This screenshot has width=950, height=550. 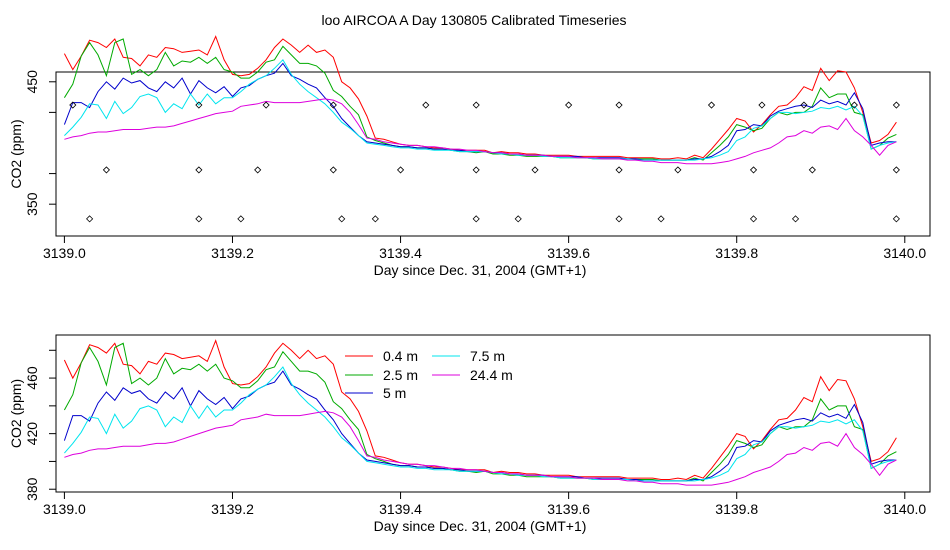 What do you see at coordinates (487, 356) in the screenshot?
I see `legend-label: 7.5 m` at bounding box center [487, 356].